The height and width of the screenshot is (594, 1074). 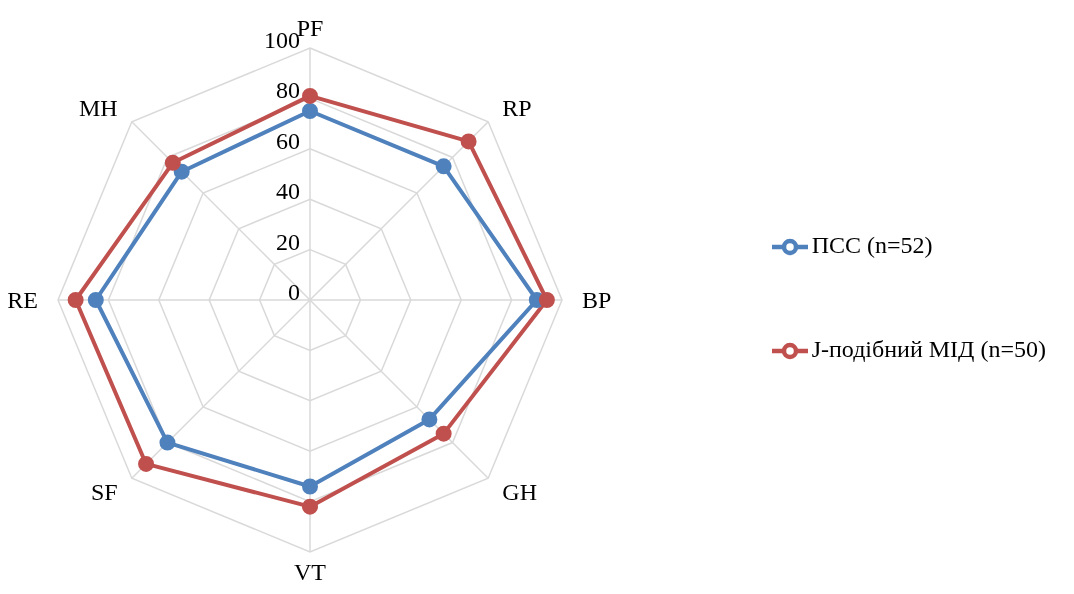 I want to click on spoke-label: RE, so click(x=22, y=300).